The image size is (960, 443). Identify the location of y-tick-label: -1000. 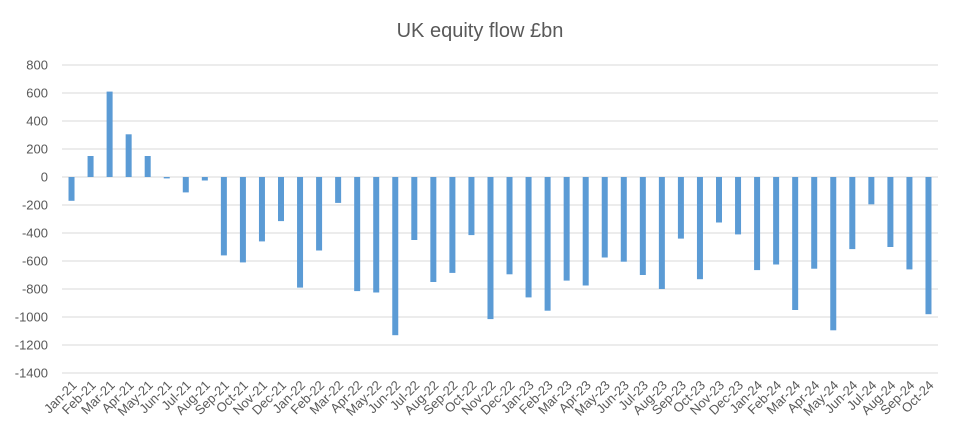
(31, 317).